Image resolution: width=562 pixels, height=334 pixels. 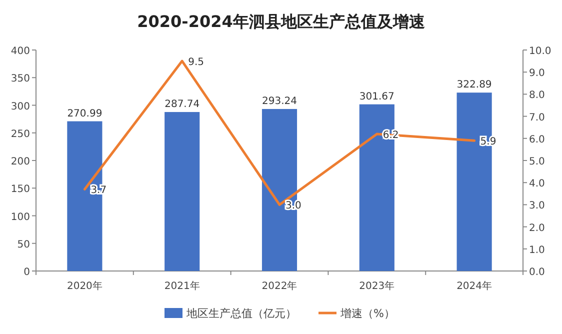 What do you see at coordinates (20, 51) in the screenshot?
I see `y-tick-label: 400` at bounding box center [20, 51].